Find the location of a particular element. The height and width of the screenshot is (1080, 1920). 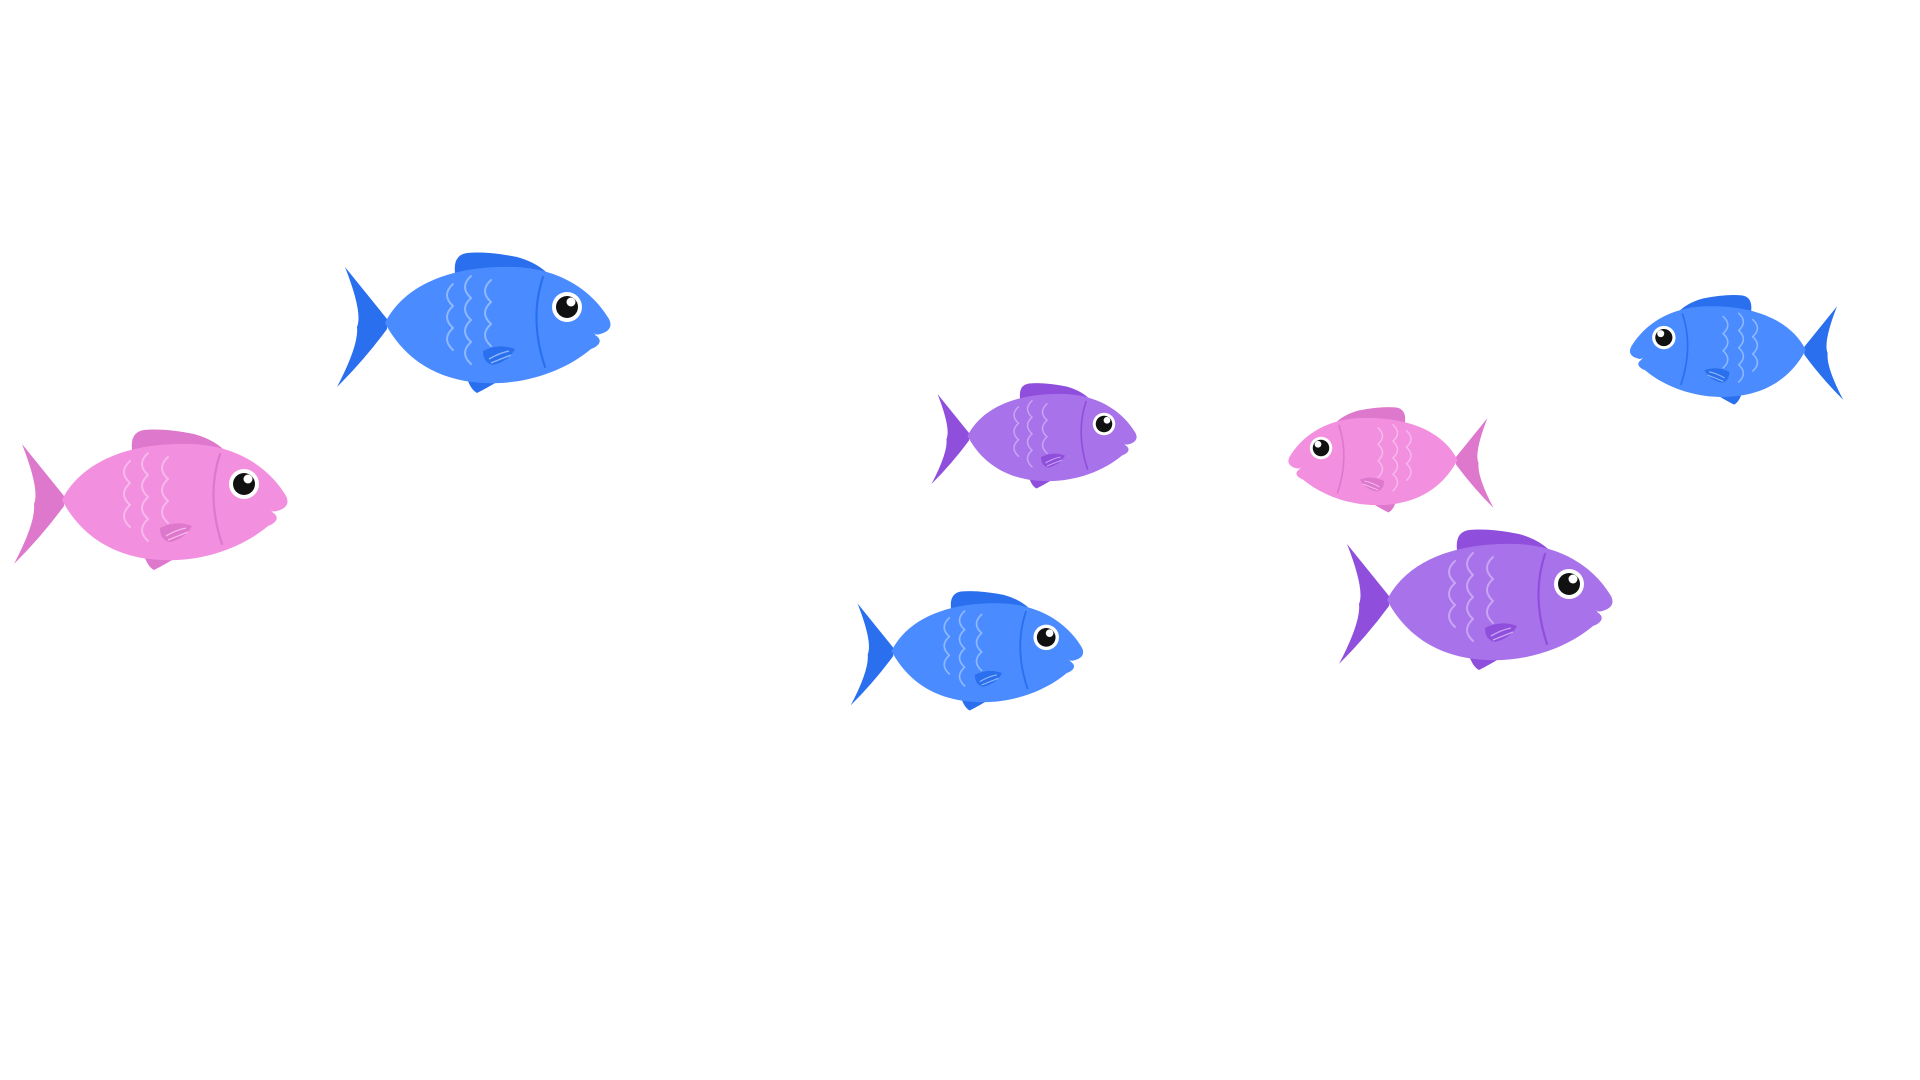

purple-fish-right is located at coordinates (1476, 599).